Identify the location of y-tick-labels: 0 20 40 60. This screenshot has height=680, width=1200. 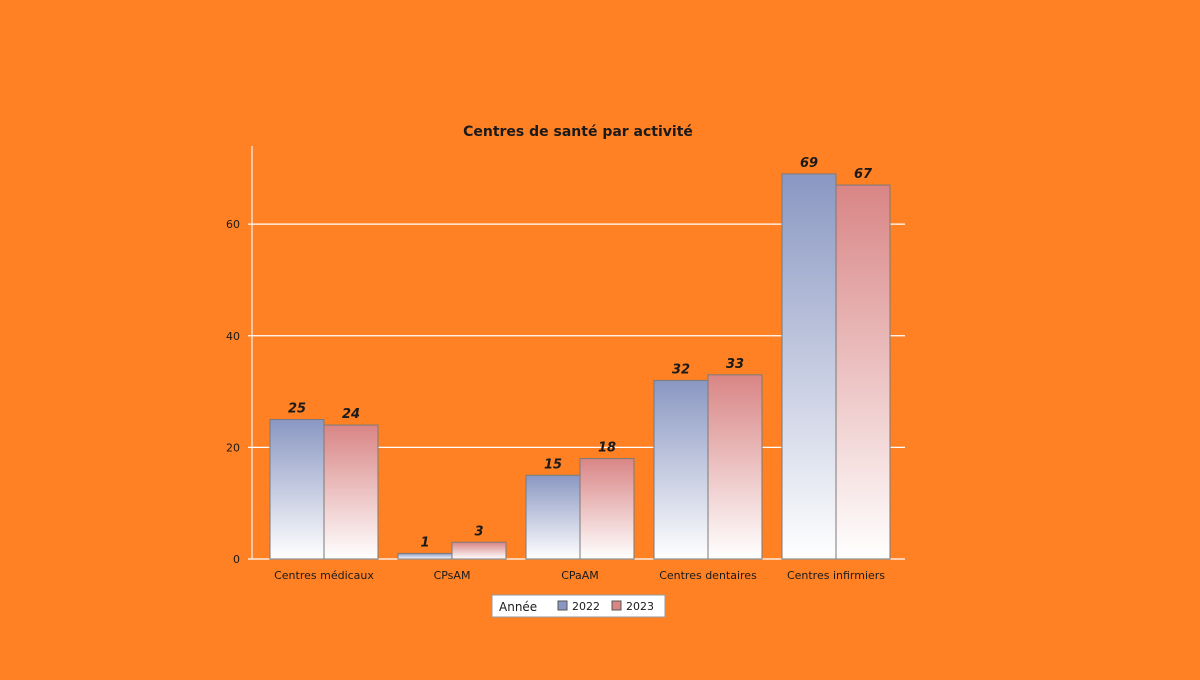
(233, 392).